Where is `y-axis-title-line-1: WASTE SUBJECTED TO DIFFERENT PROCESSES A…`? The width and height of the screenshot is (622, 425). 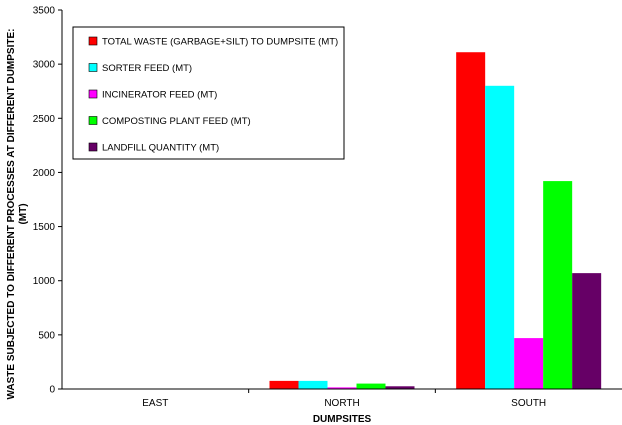
y-axis-title-line-1: WASTE SUBJECTED TO DIFFERENT PROCESSES A… is located at coordinates (11, 214).